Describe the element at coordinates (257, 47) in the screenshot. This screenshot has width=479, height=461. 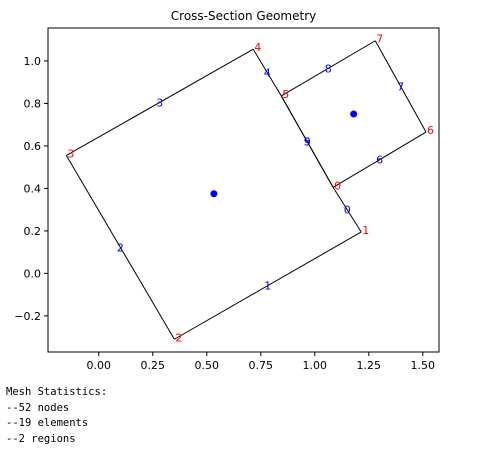
I see `point-label: 4` at that location.